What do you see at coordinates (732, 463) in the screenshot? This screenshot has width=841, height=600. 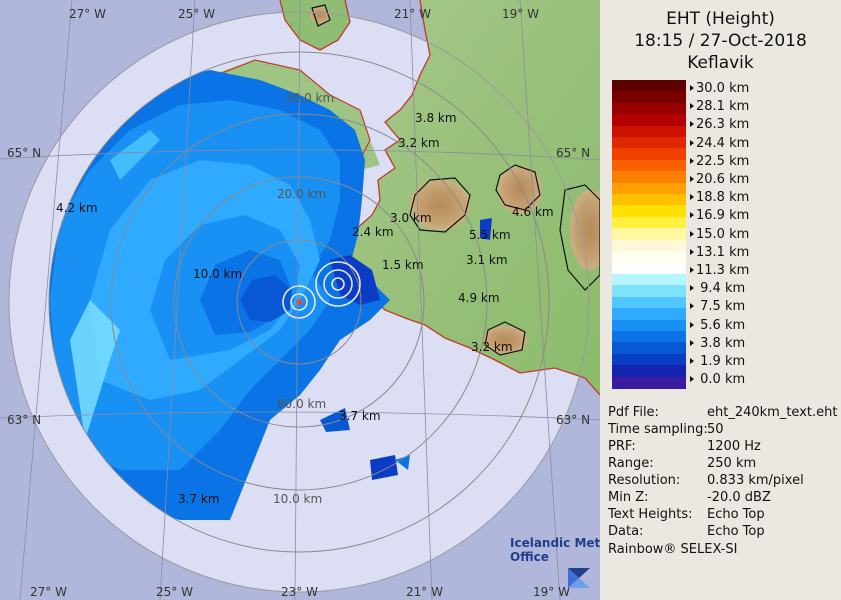 I see `metadata-value: 250 km` at bounding box center [732, 463].